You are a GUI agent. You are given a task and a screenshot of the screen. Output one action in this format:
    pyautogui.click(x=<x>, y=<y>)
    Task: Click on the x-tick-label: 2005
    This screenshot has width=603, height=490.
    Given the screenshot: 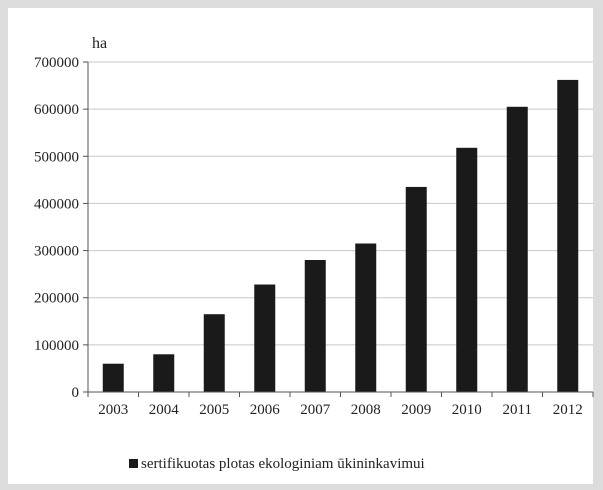 What is the action you would take?
    pyautogui.click(x=214, y=410)
    